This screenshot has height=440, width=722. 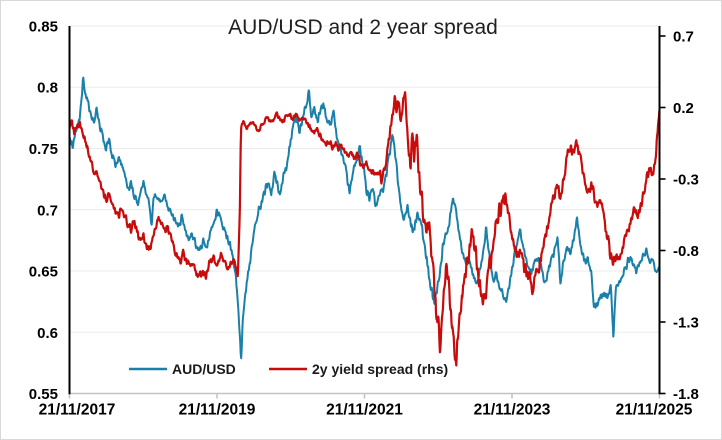 What do you see at coordinates (683, 108) in the screenshot?
I see `y-right-tick-label: 0.2` at bounding box center [683, 108].